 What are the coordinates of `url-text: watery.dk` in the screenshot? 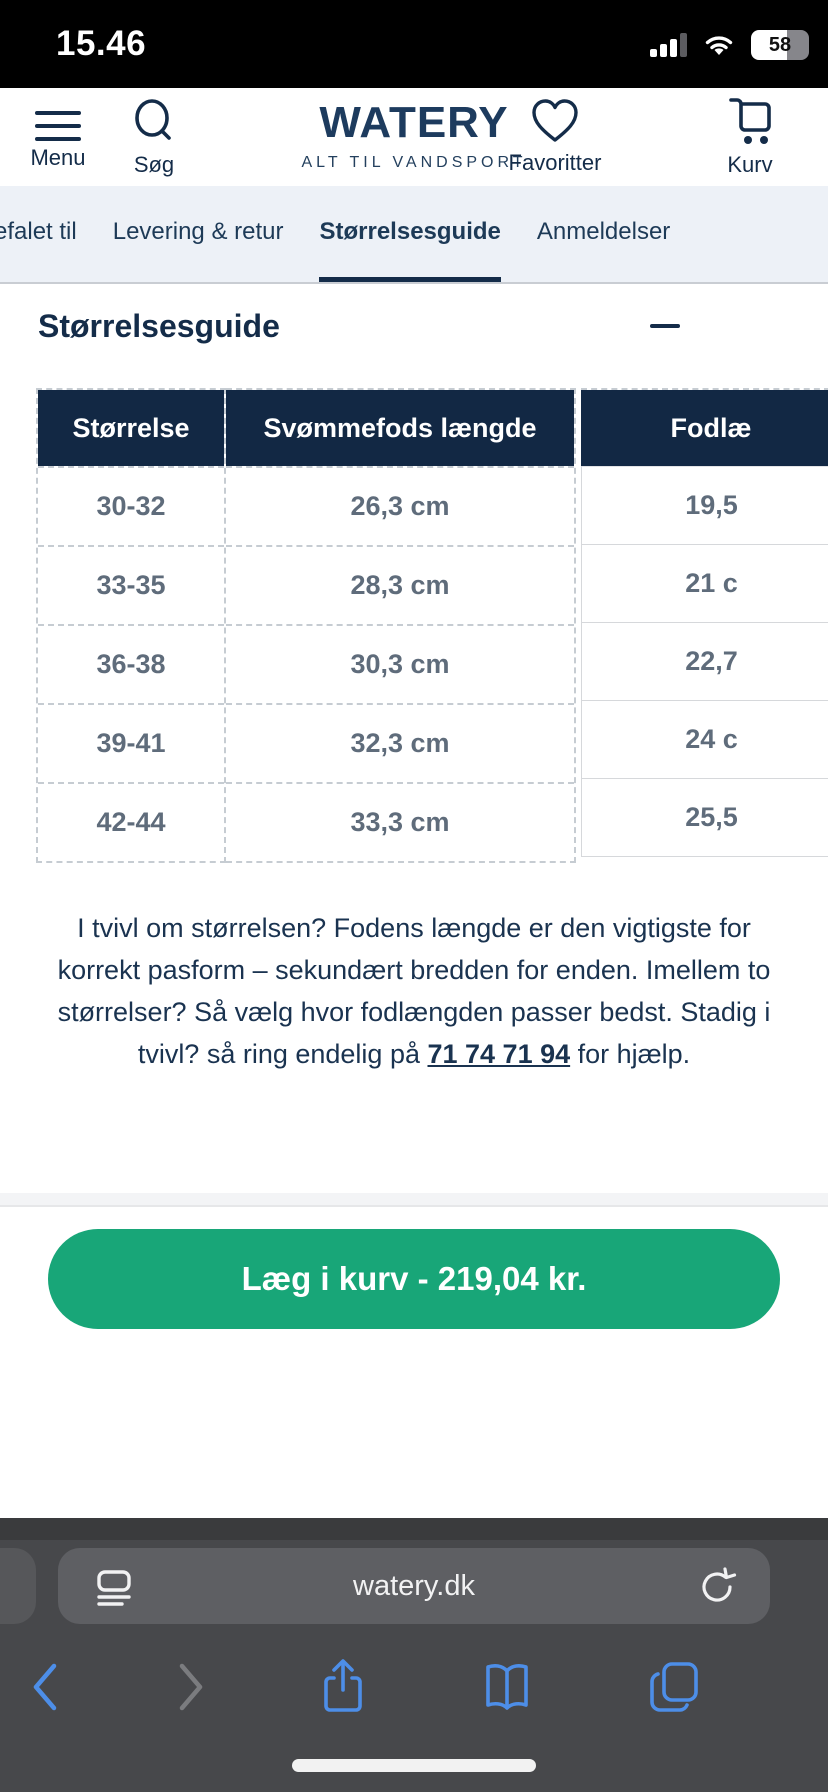 It's located at (414, 1585).